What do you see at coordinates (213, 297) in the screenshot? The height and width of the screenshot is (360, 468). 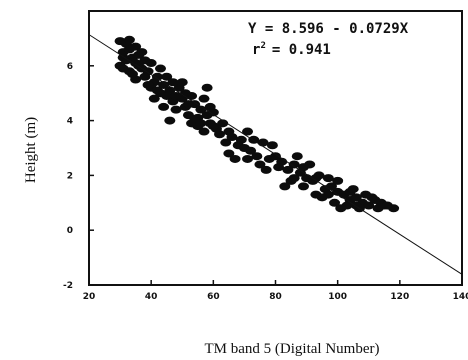 I see `x-tick-label: 60` at bounding box center [213, 297].